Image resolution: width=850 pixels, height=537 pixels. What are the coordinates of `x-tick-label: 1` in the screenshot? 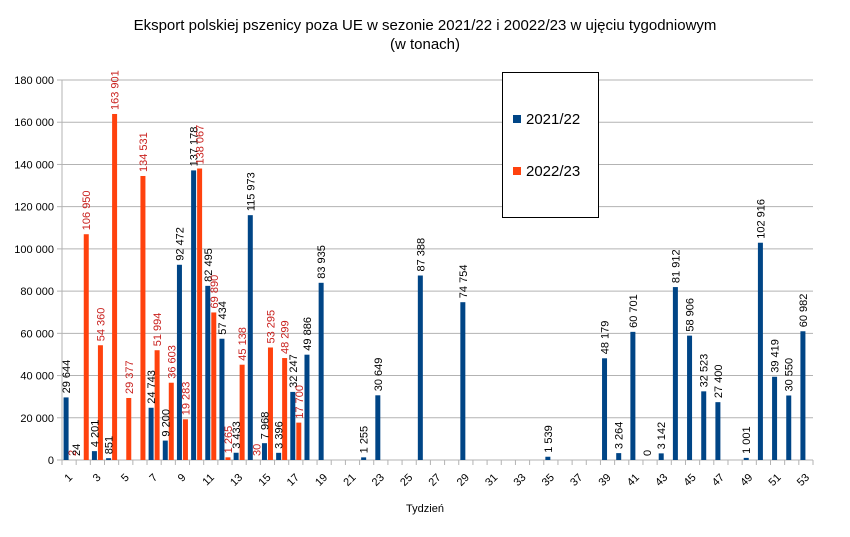 It's located at (68, 478).